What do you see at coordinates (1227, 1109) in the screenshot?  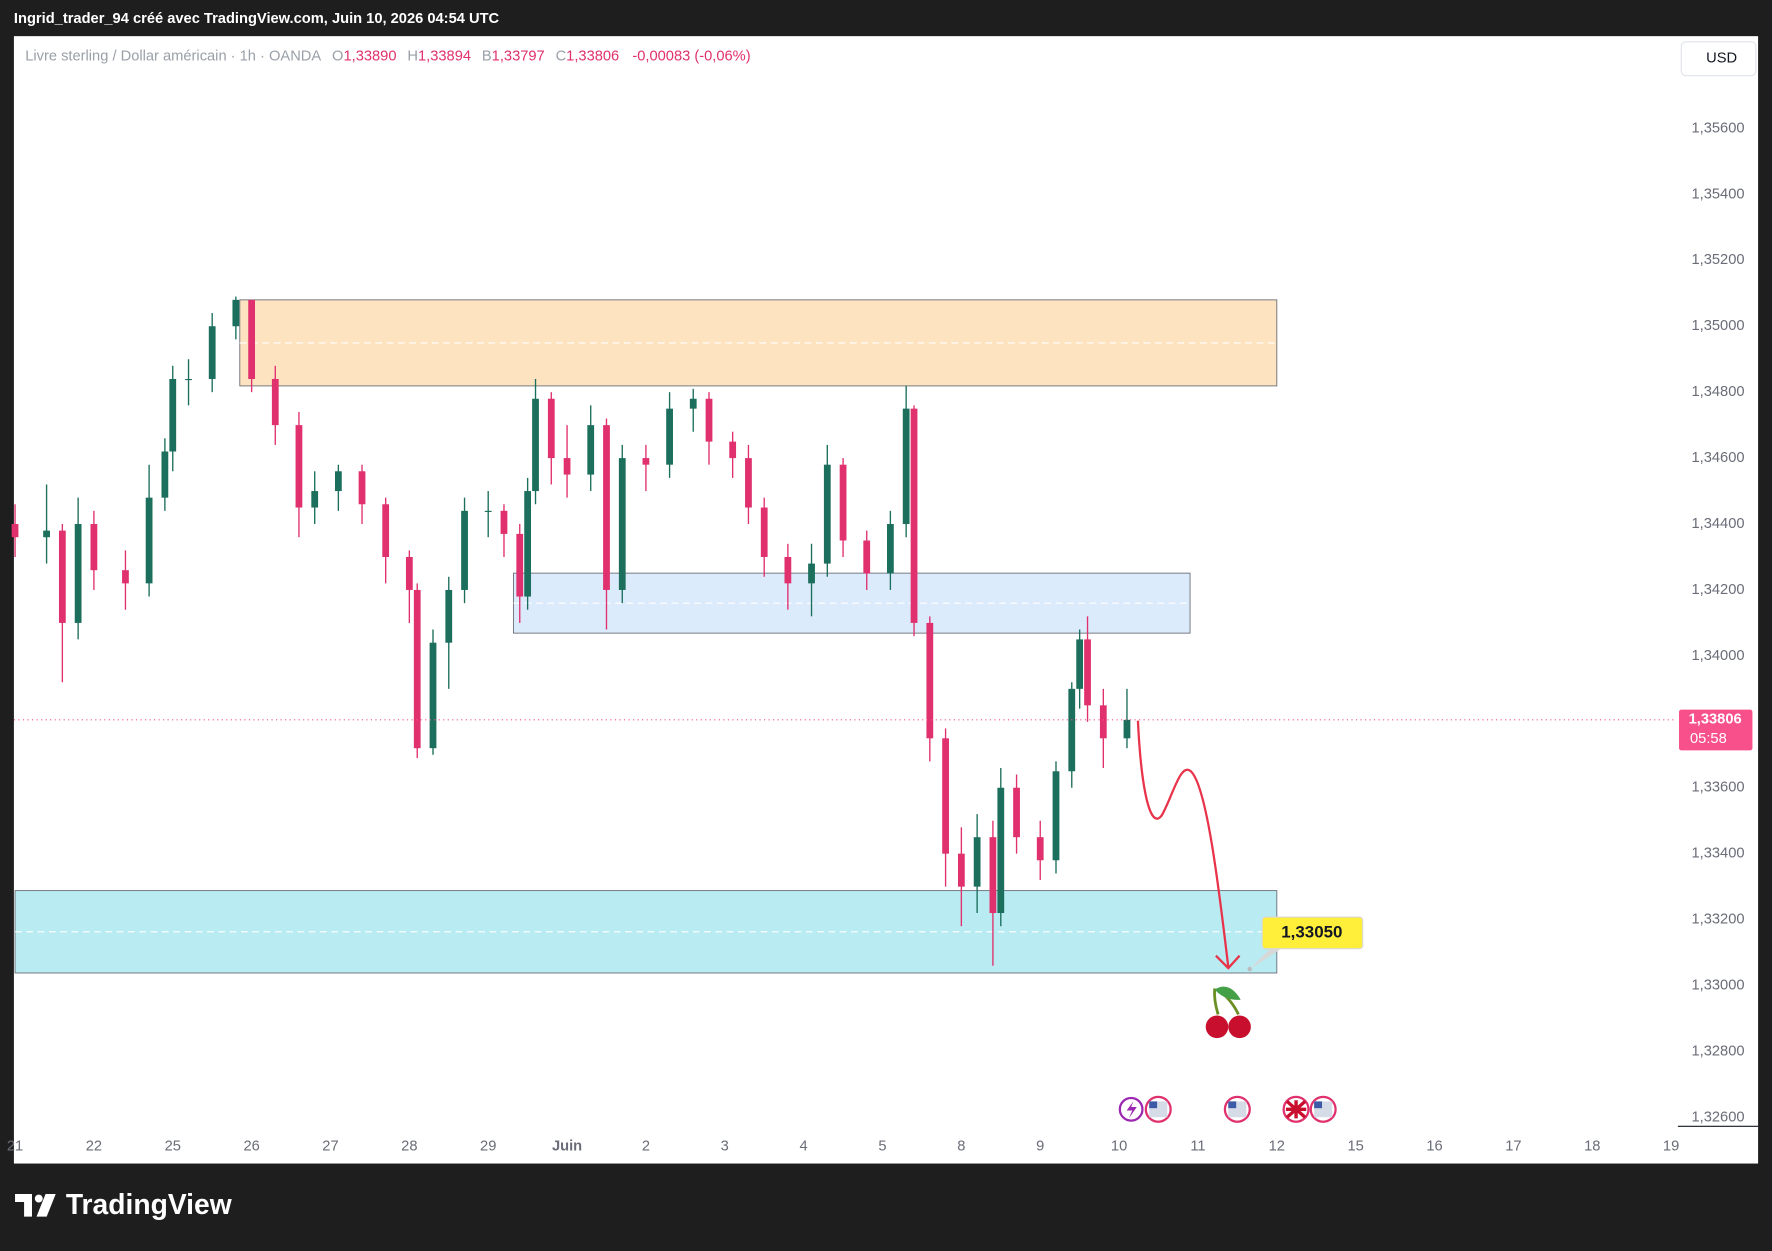 I see `event-icons` at bounding box center [1227, 1109].